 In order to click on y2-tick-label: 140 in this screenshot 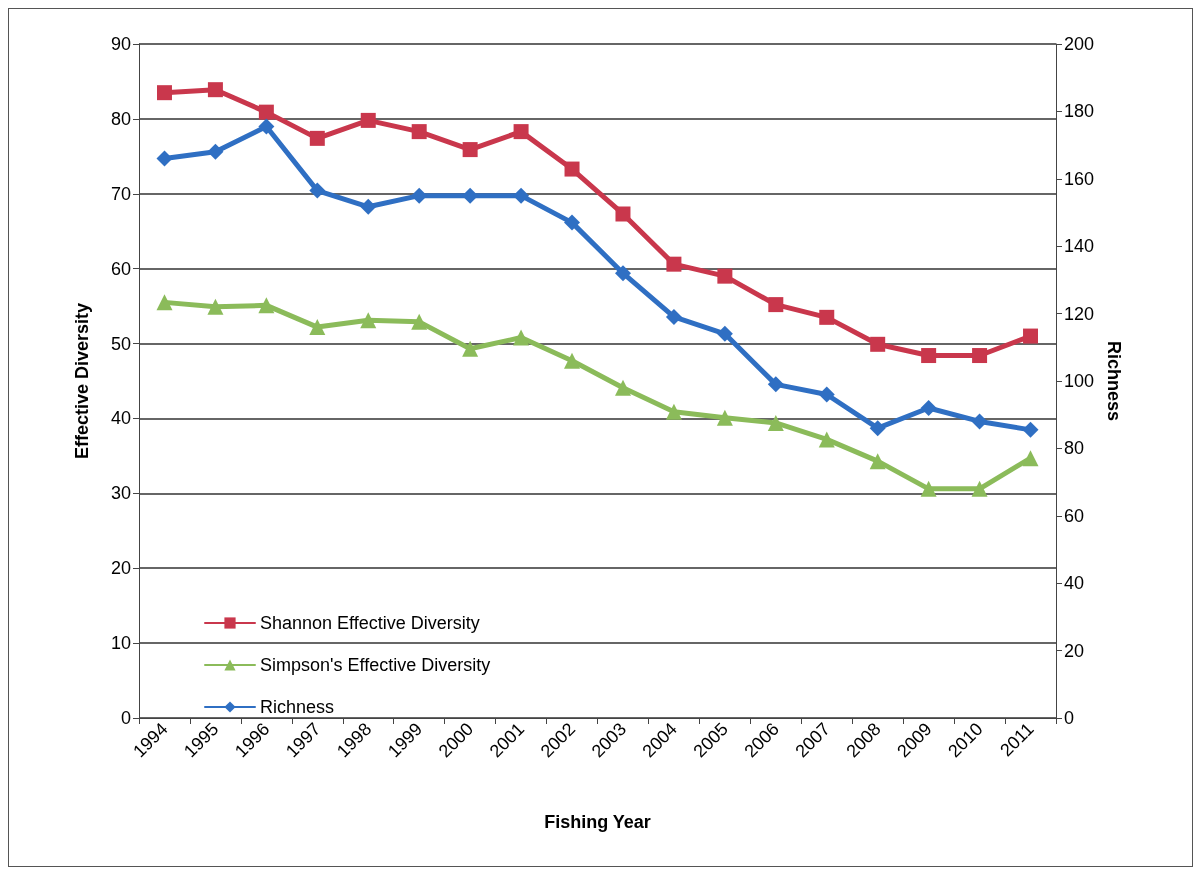, I will do `click(1079, 246)`.